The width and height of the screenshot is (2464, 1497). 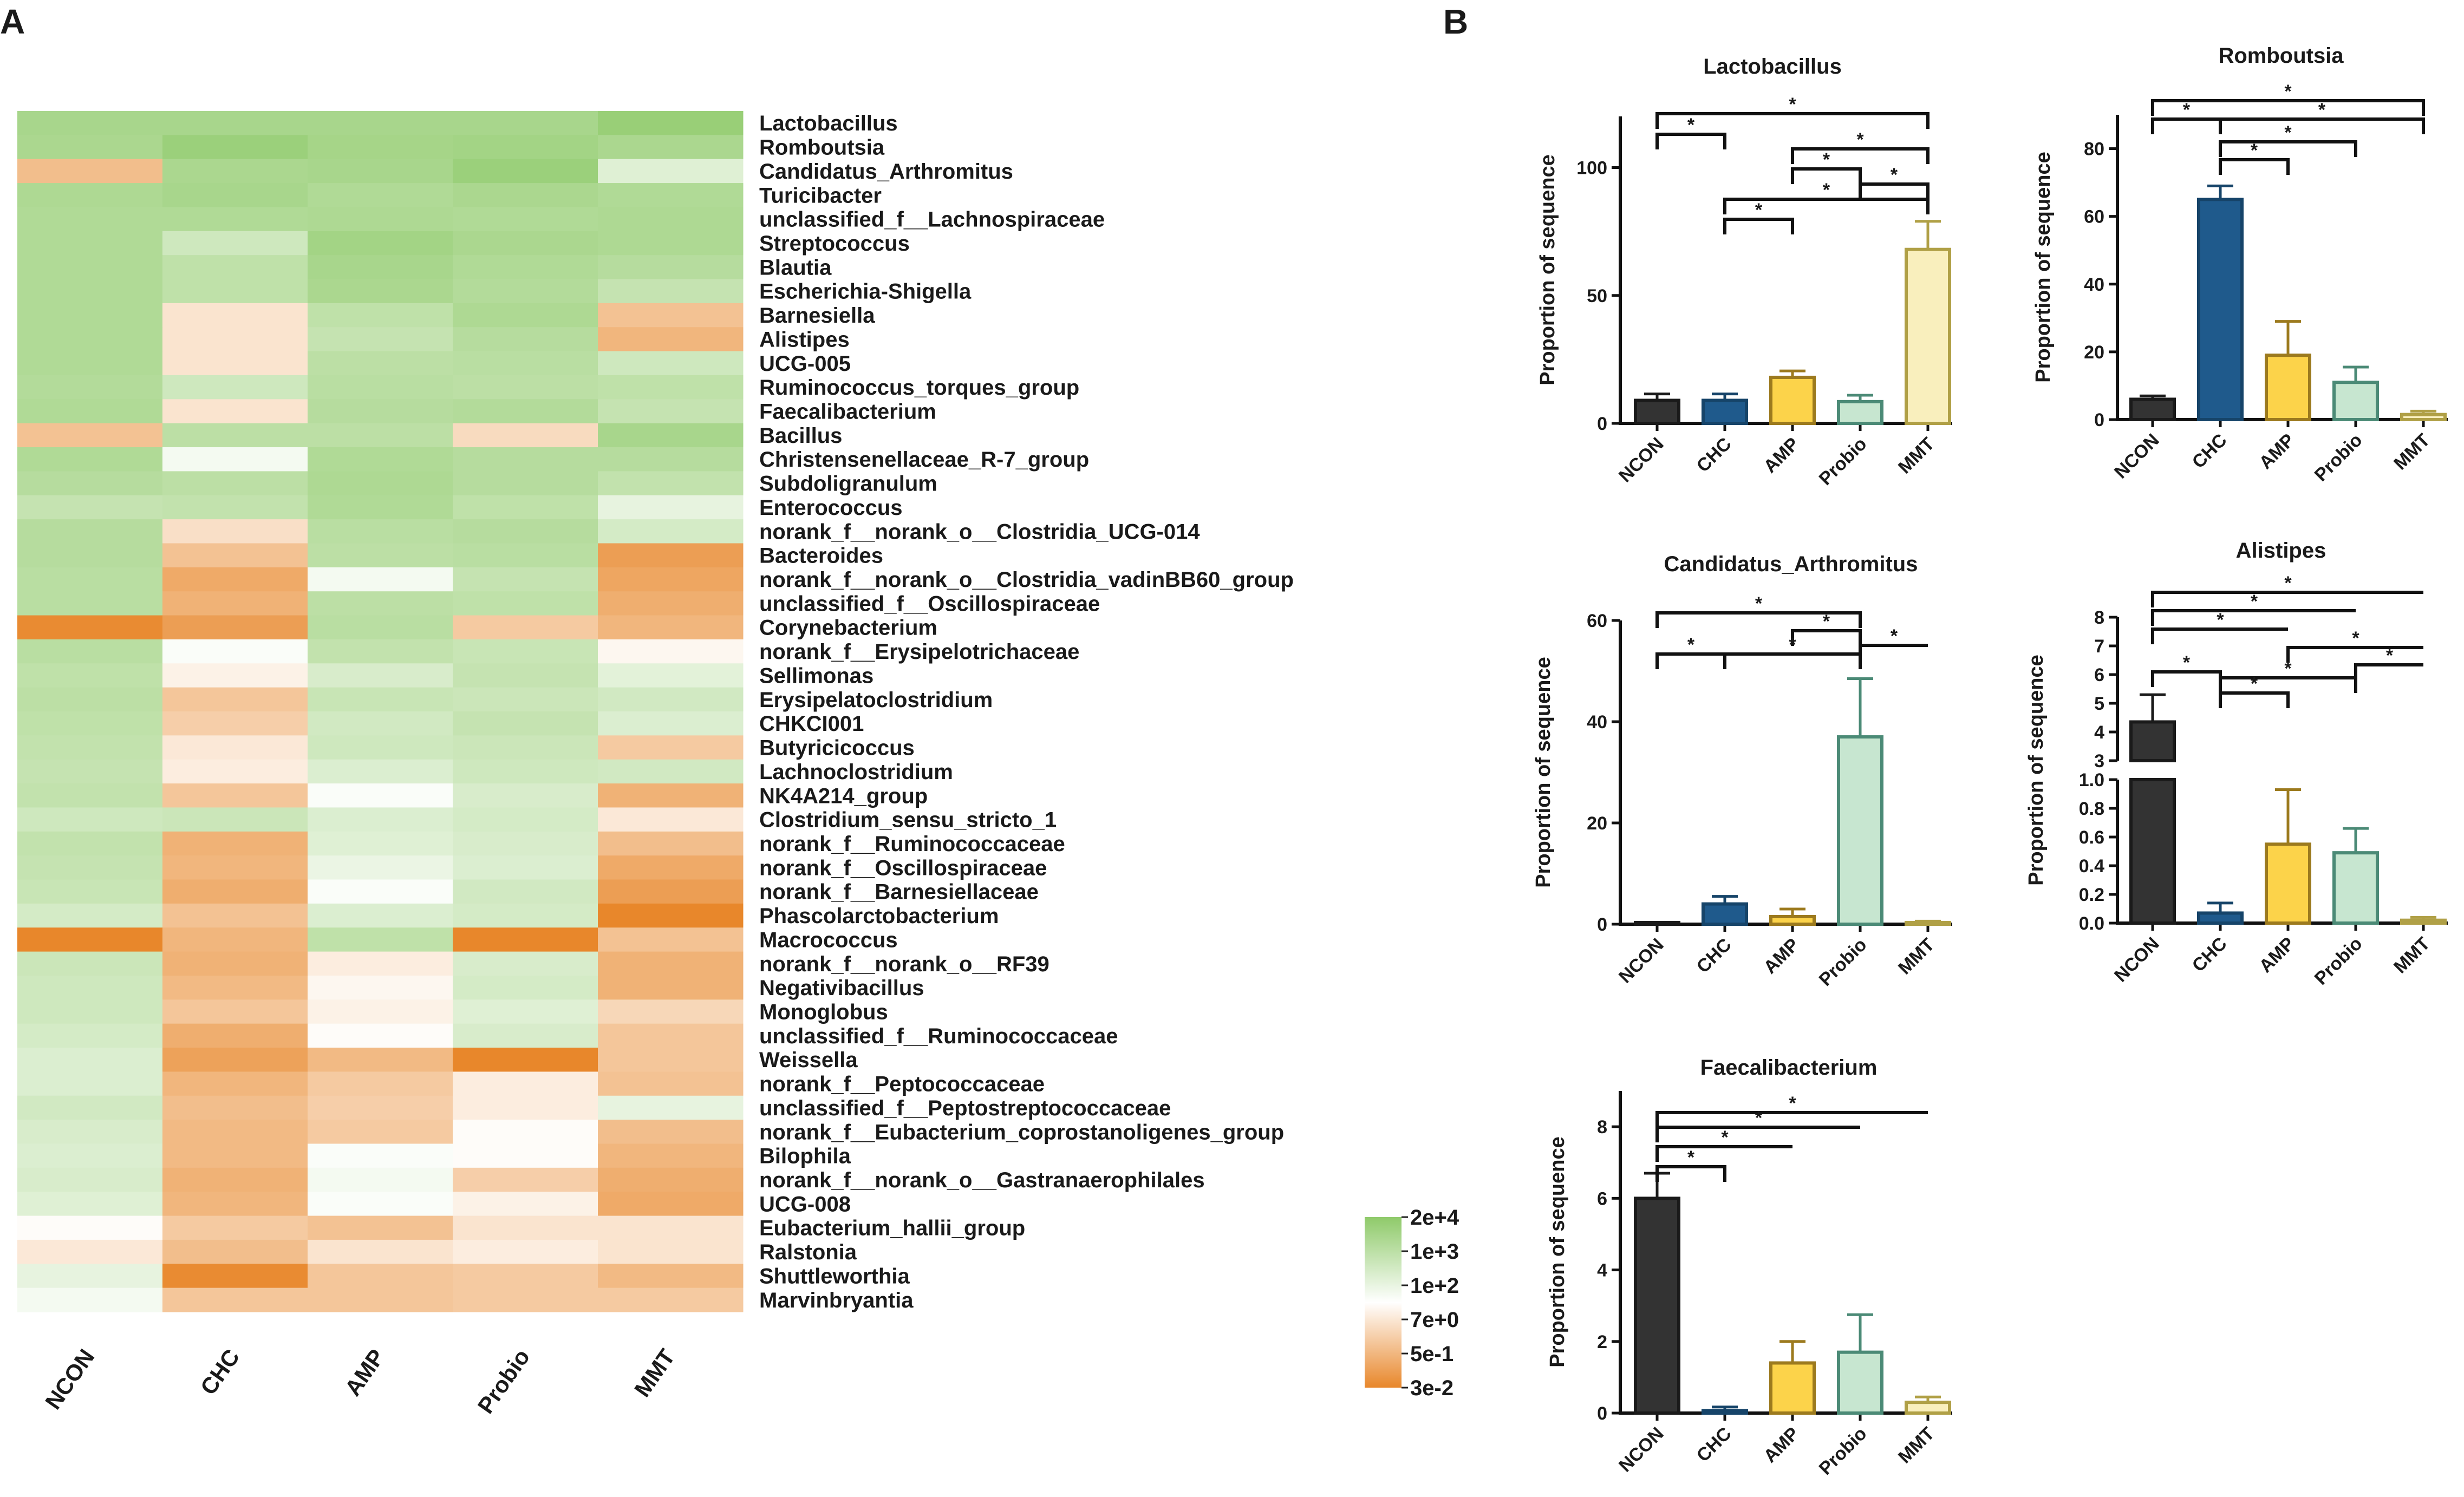 I want to click on y-tick-label: 0, so click(x=1602, y=1414).